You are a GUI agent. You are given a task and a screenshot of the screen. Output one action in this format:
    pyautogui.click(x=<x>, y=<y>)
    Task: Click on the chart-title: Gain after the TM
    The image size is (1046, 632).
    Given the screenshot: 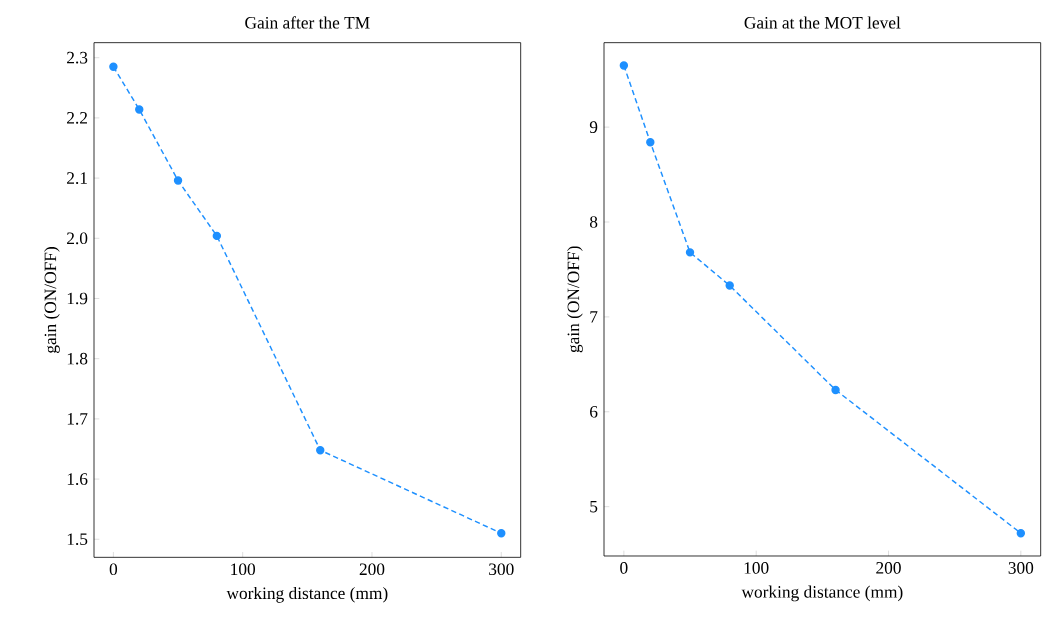 What is the action you would take?
    pyautogui.click(x=307, y=22)
    